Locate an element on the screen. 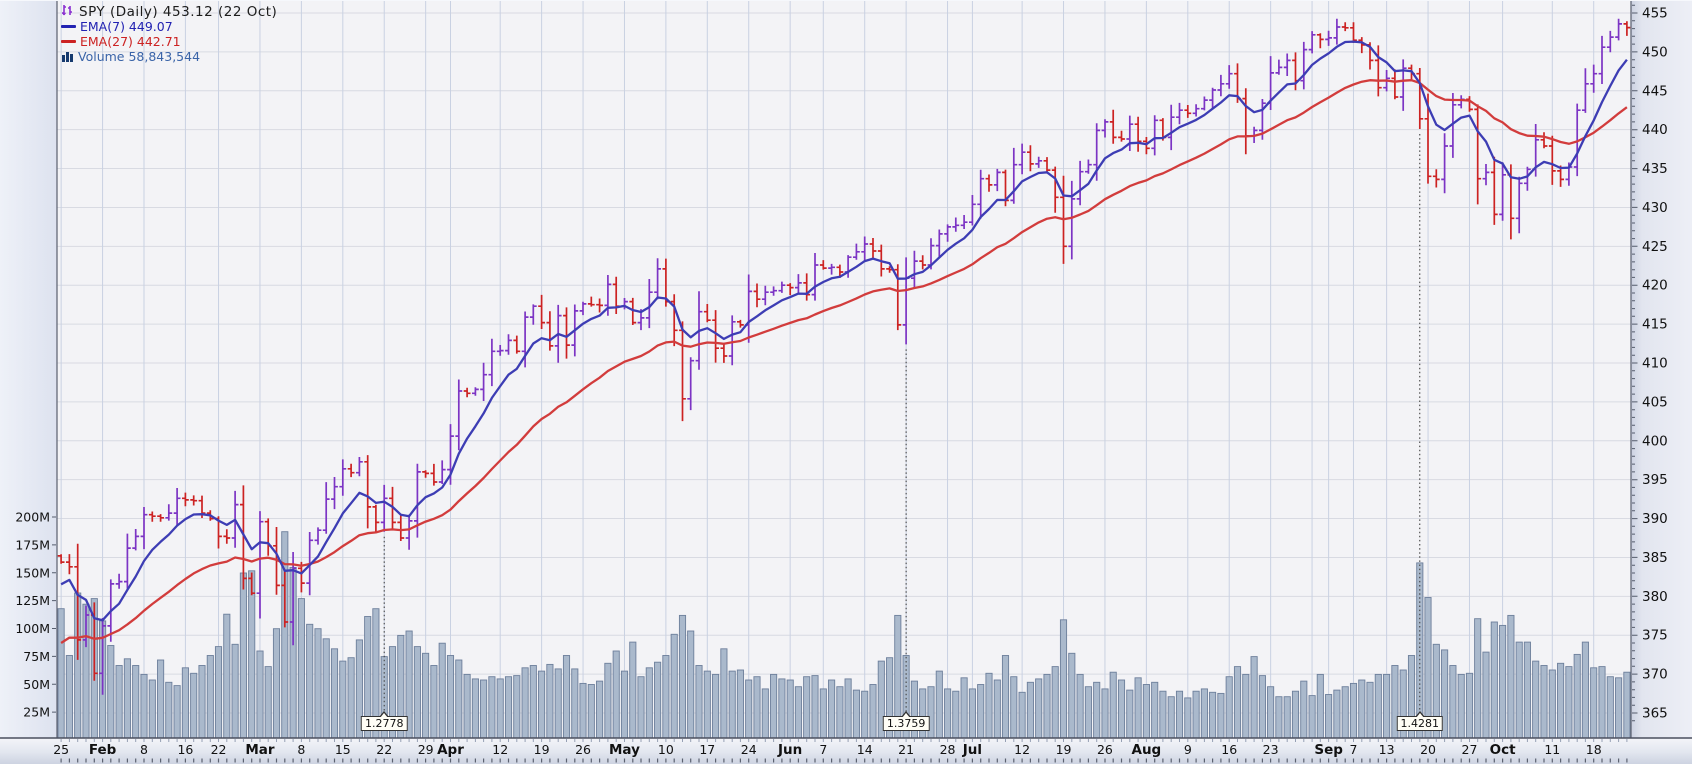  price-axis-label: 385 is located at coordinates (1655, 558).